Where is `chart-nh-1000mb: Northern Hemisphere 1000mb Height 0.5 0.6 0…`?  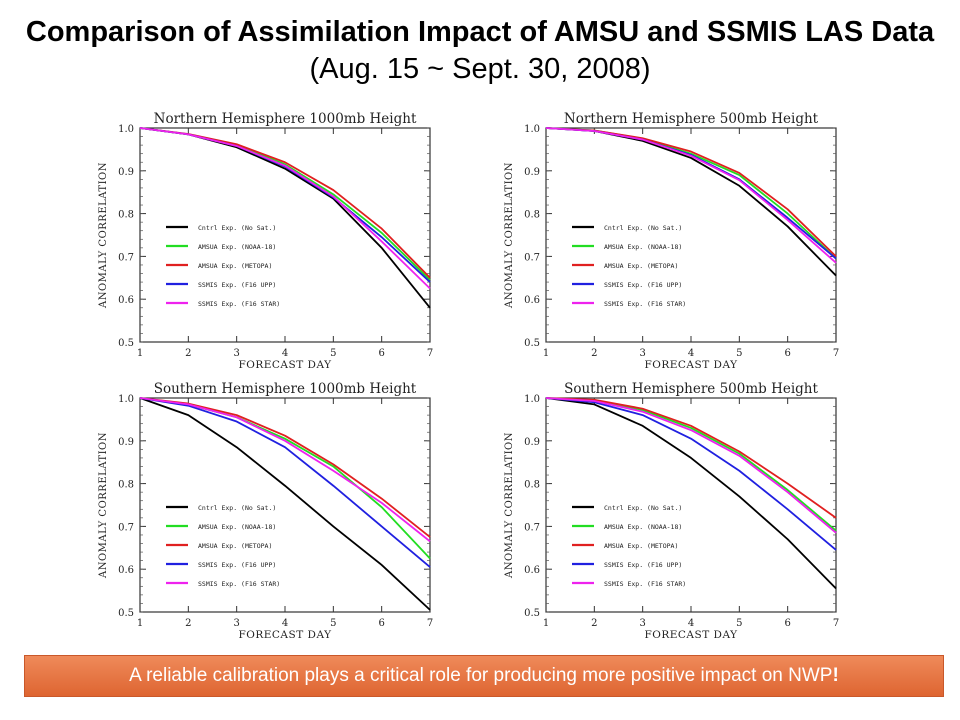
chart-nh-1000mb: Northern Hemisphere 1000mb Height 0.5 0.6 0… is located at coordinates (265, 241).